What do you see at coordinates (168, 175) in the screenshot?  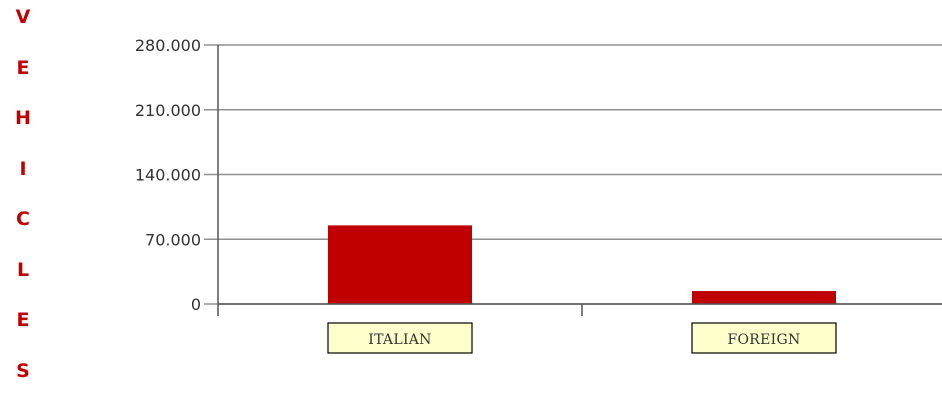 I see `y-tick-label: 140.000` at bounding box center [168, 175].